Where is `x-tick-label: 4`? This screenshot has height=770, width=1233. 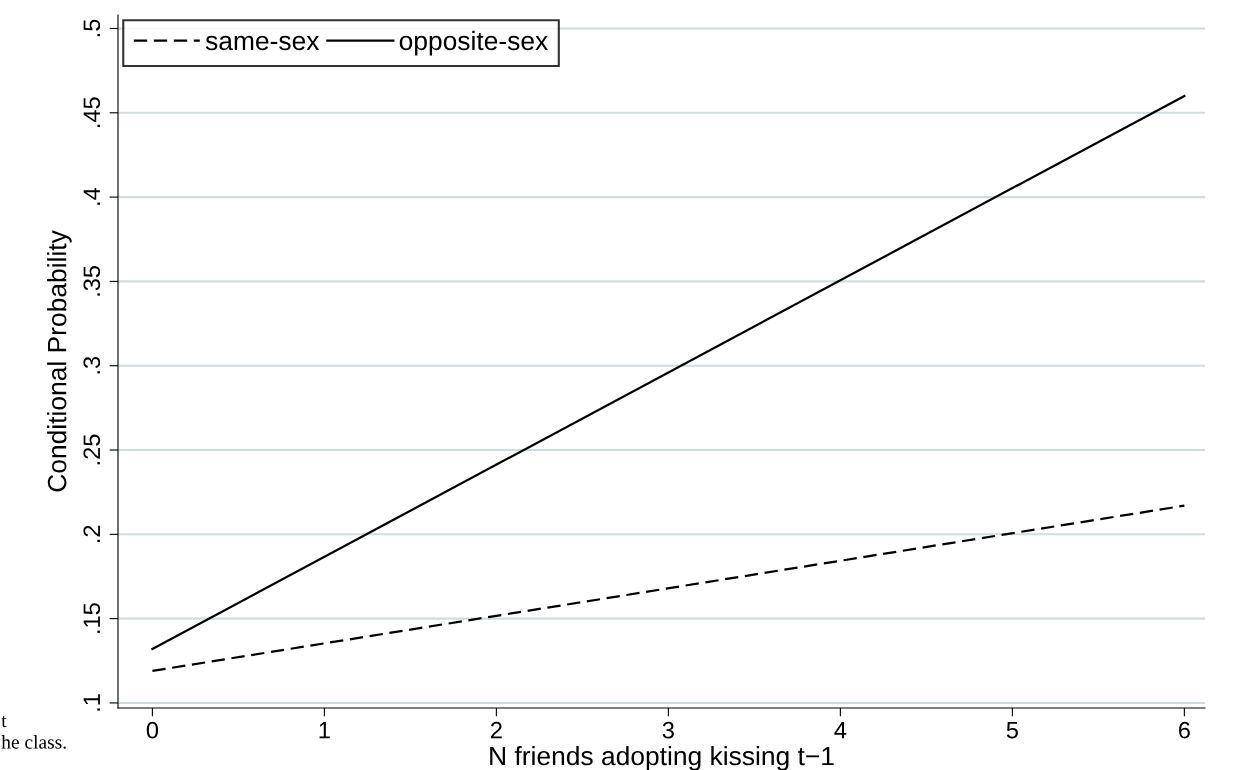 x-tick-label: 4 is located at coordinates (840, 730).